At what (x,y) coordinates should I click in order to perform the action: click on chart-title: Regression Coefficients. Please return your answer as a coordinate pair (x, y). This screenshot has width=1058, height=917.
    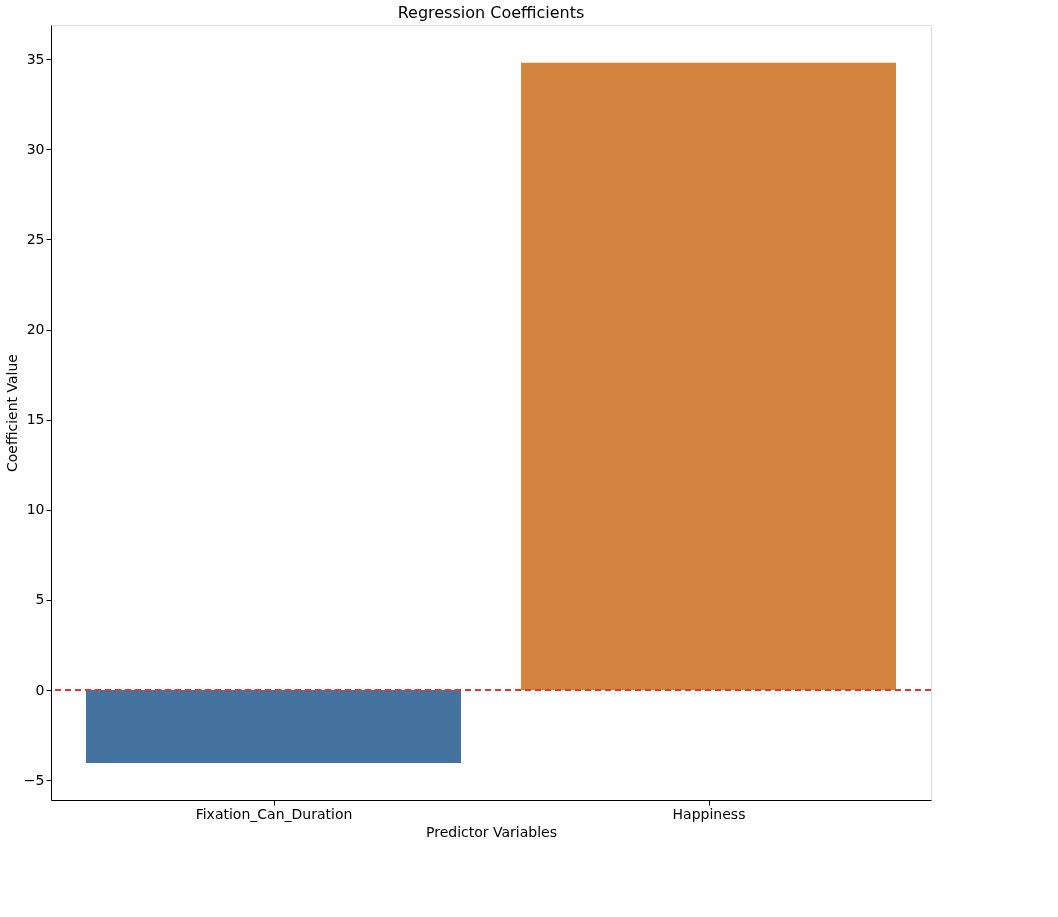
    Looking at the image, I should click on (491, 12).